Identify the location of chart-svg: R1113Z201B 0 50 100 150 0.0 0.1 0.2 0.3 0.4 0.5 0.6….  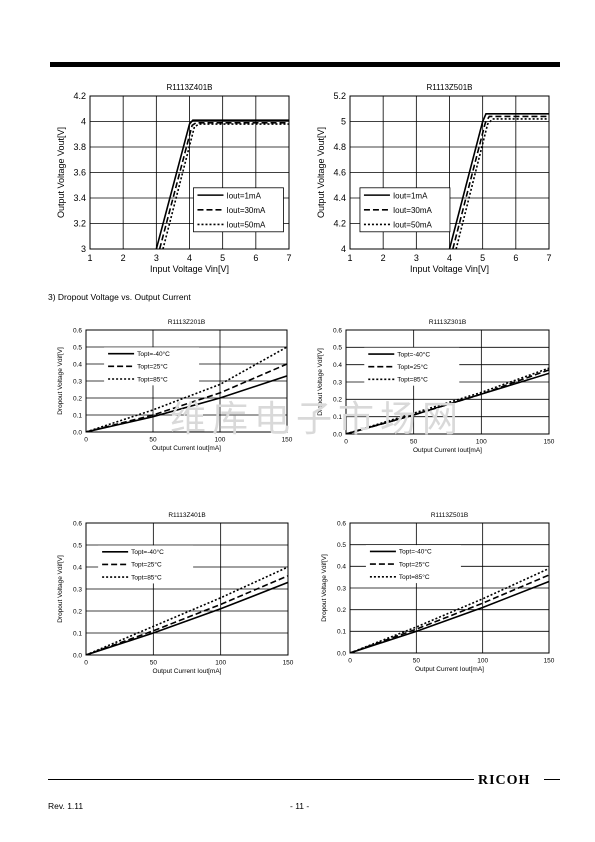
(175, 385).